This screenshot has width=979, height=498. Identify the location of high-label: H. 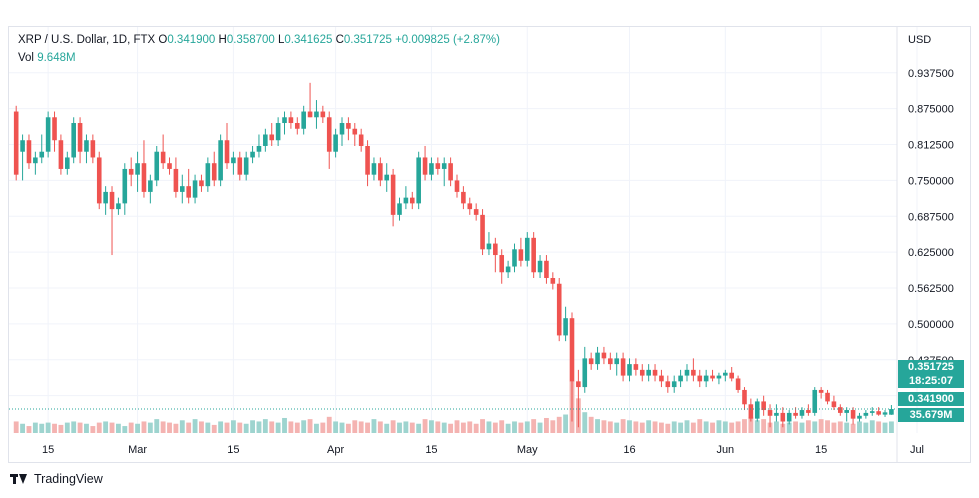
(222, 40).